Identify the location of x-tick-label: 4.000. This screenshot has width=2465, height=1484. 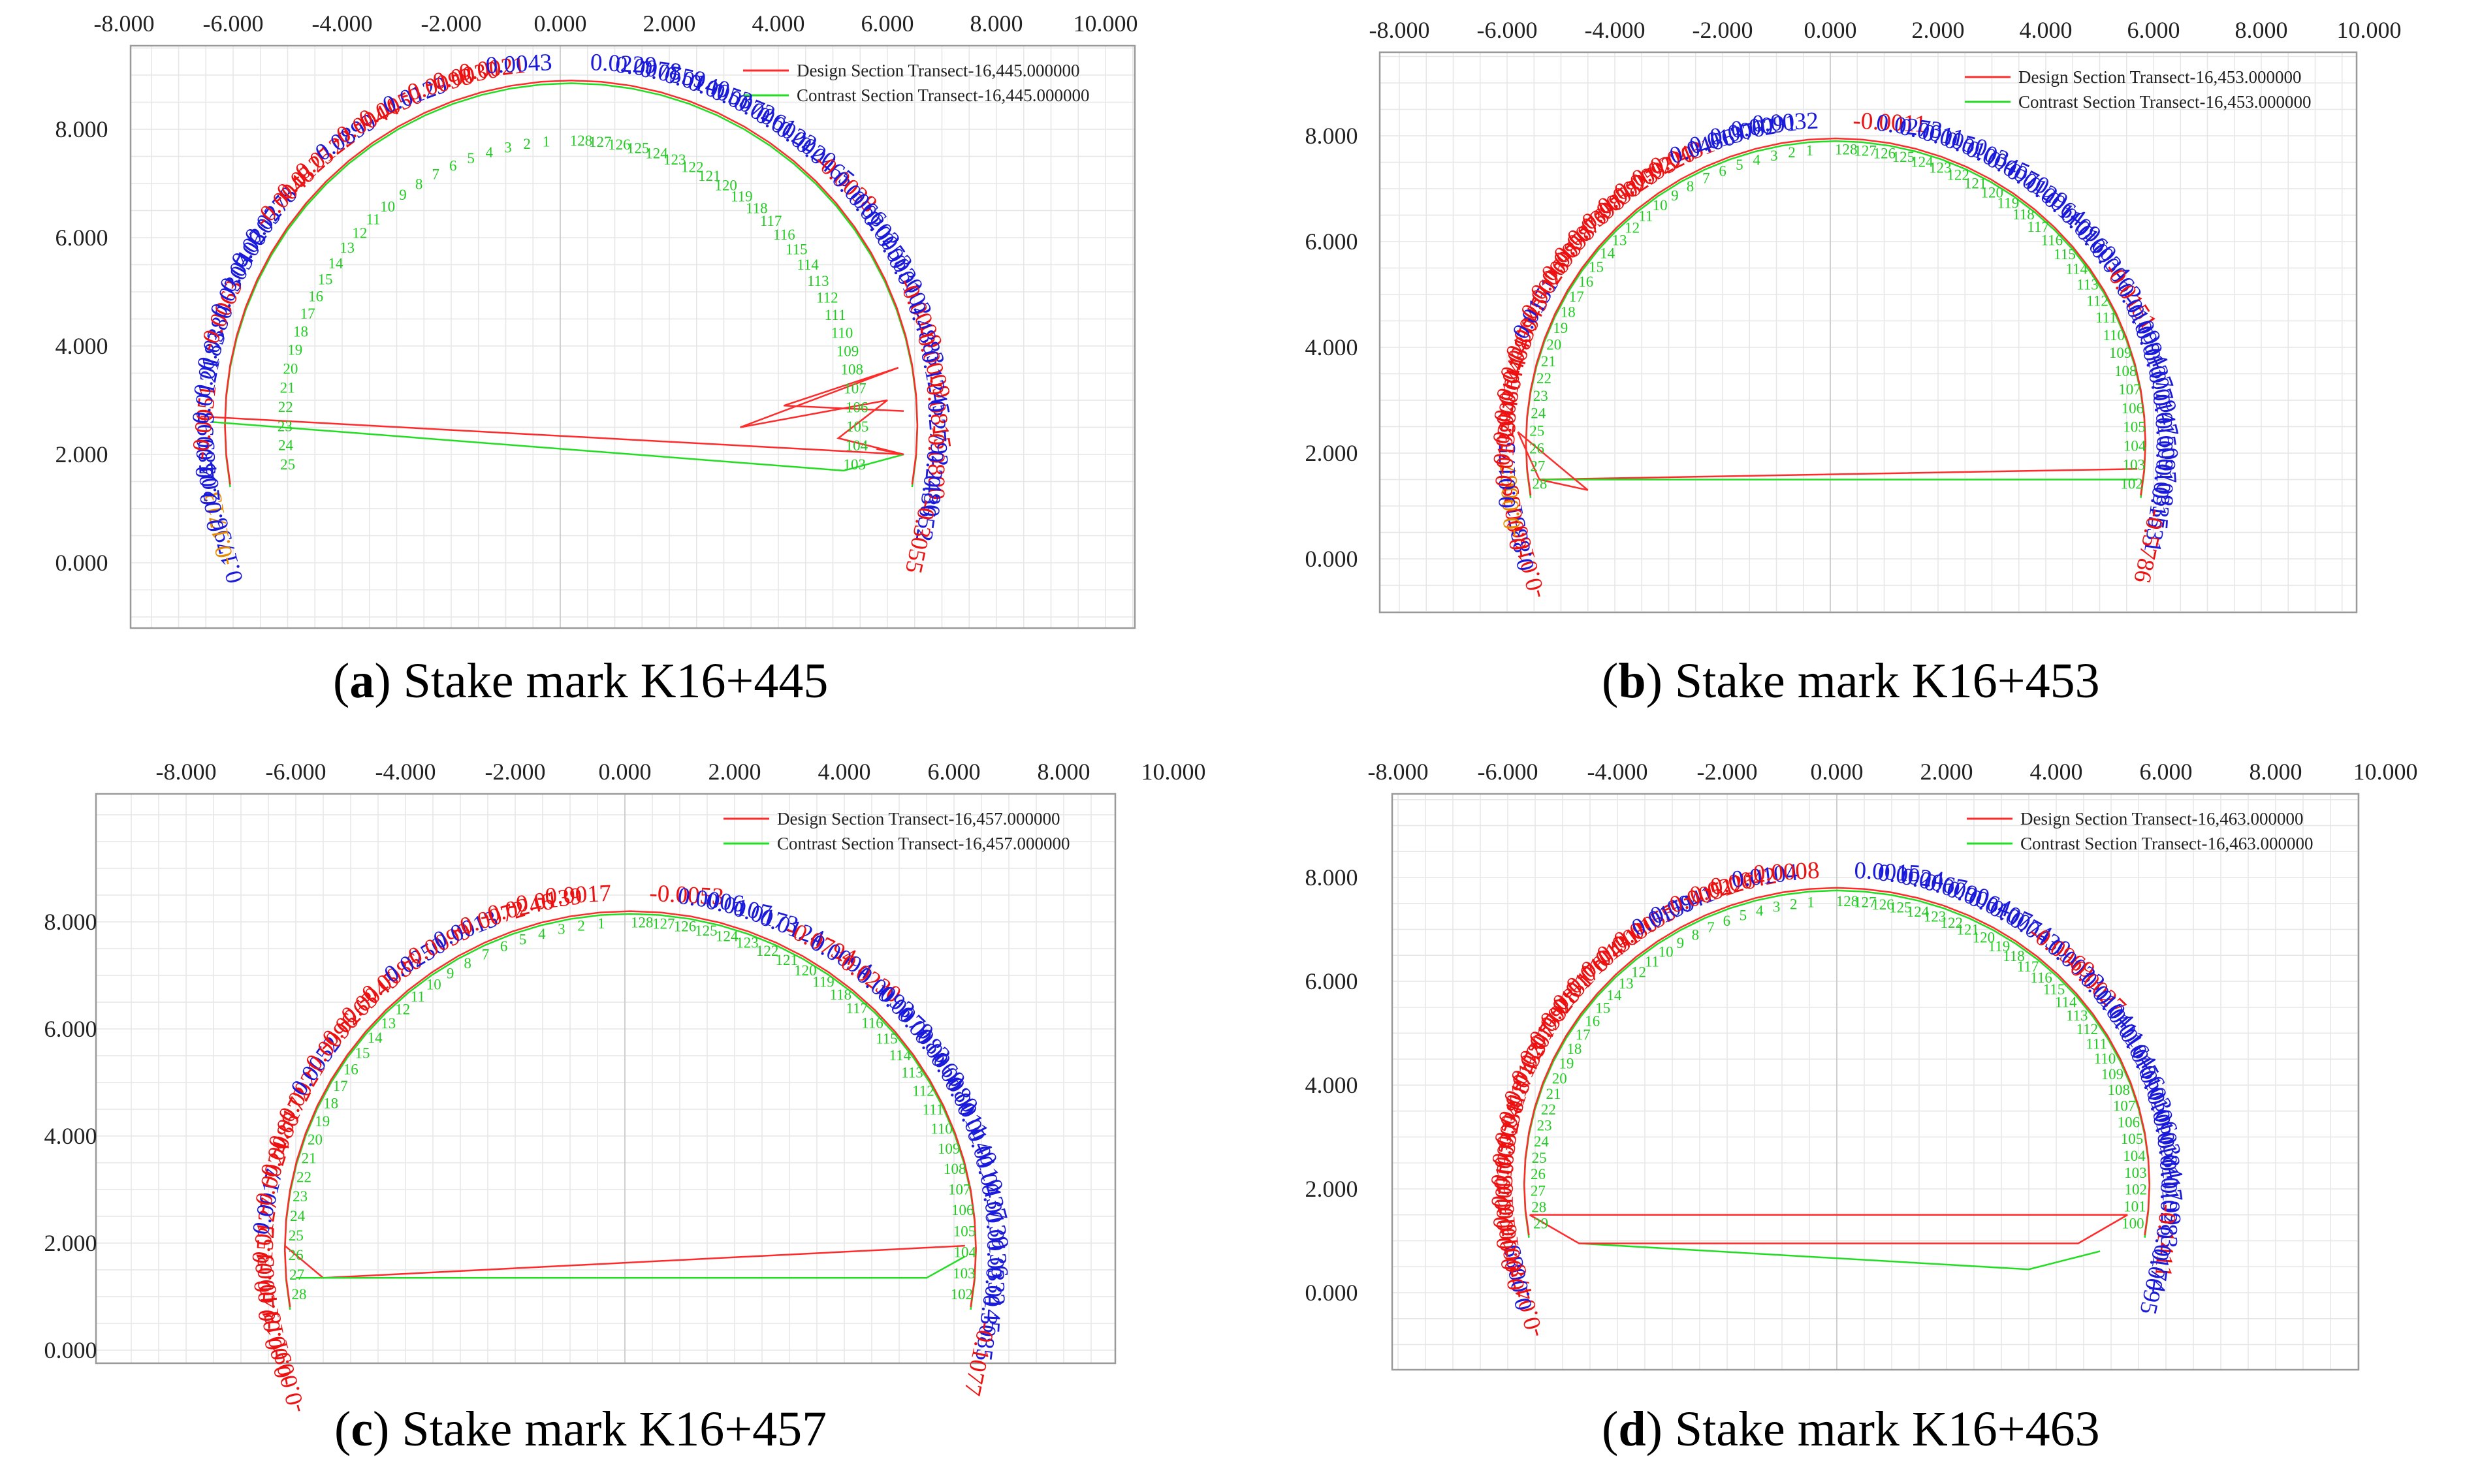
(2046, 30).